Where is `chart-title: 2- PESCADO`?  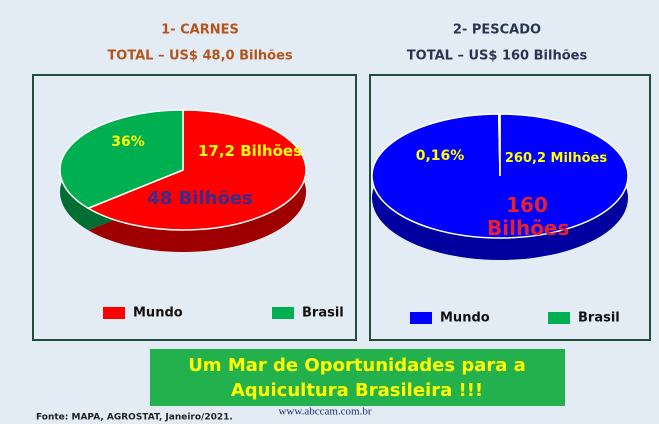
chart-title: 2- PESCADO is located at coordinates (497, 30).